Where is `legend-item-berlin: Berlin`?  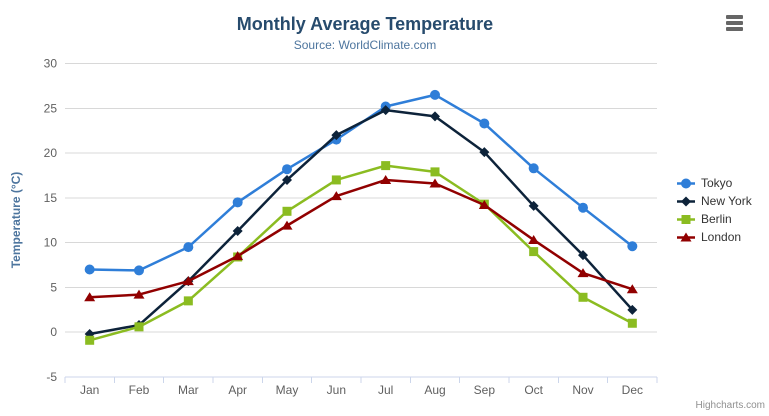
legend-item-berlin: Berlin is located at coordinates (714, 219).